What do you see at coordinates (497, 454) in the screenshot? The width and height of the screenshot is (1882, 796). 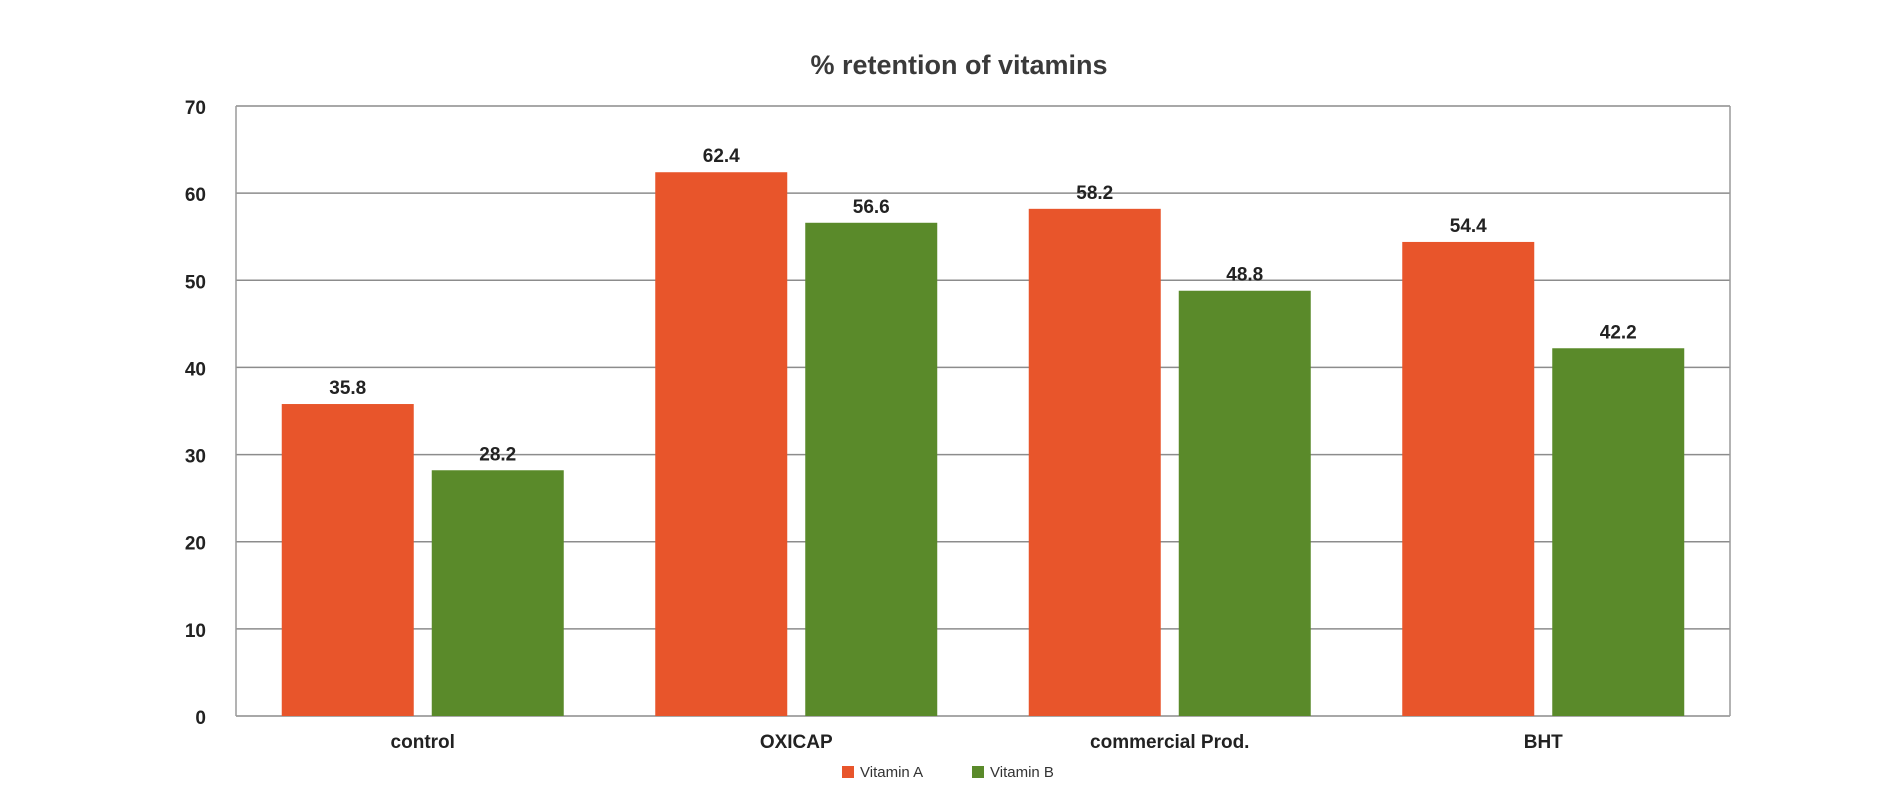 I see `data-label: 28.2` at bounding box center [497, 454].